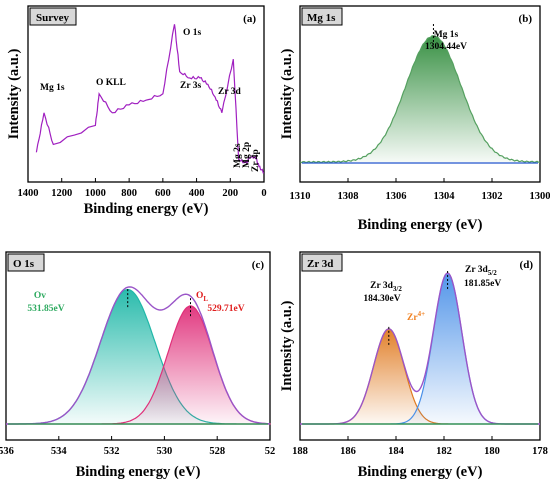 Image resolution: width=550 pixels, height=484 pixels. I want to click on zr3d52-label: Zr 3d5/2, so click(481, 271).